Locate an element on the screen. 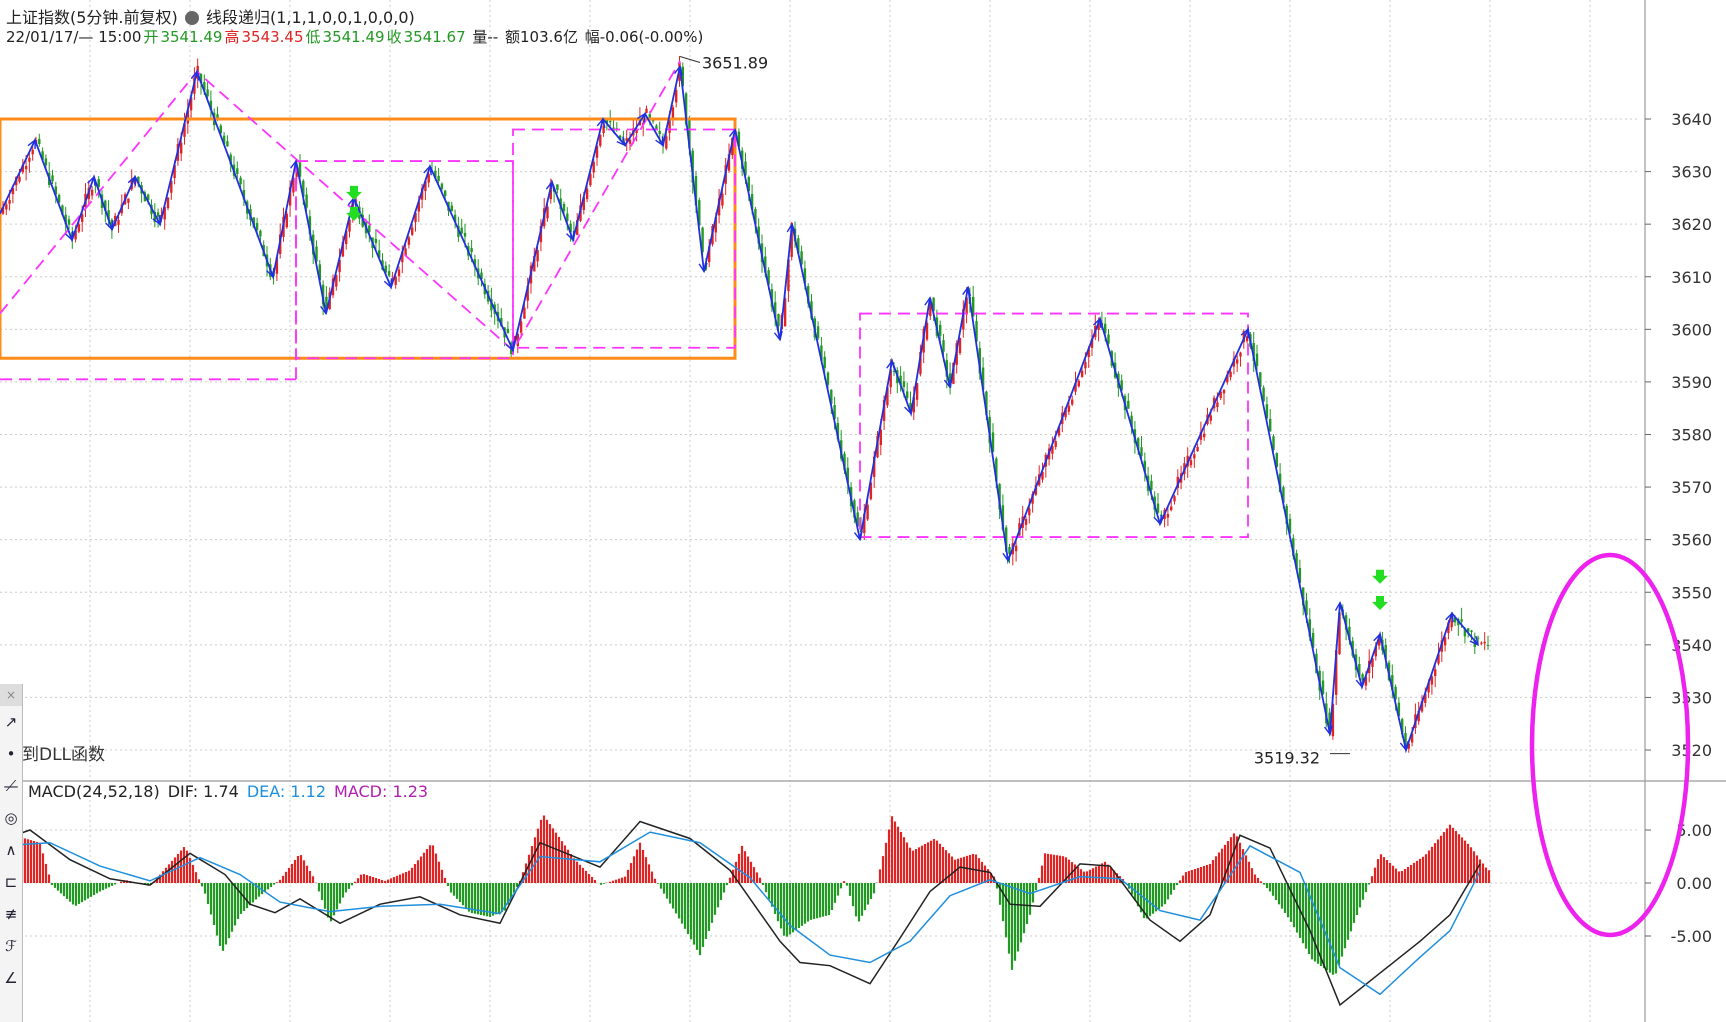 This screenshot has height=1022, width=1726. y-tick-label: 3590 is located at coordinates (1691, 382).